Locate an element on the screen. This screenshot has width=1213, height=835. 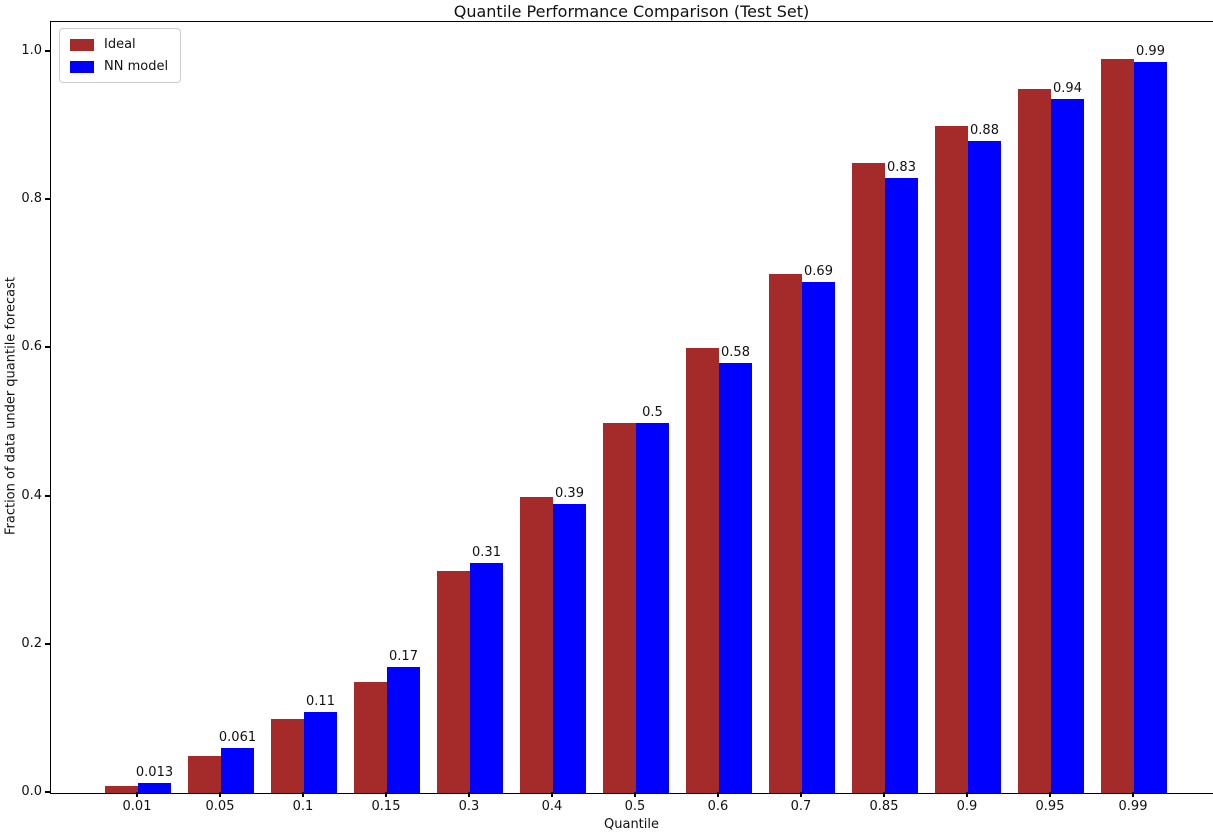
x-tick-label-0.85: 0.85 is located at coordinates (884, 806).